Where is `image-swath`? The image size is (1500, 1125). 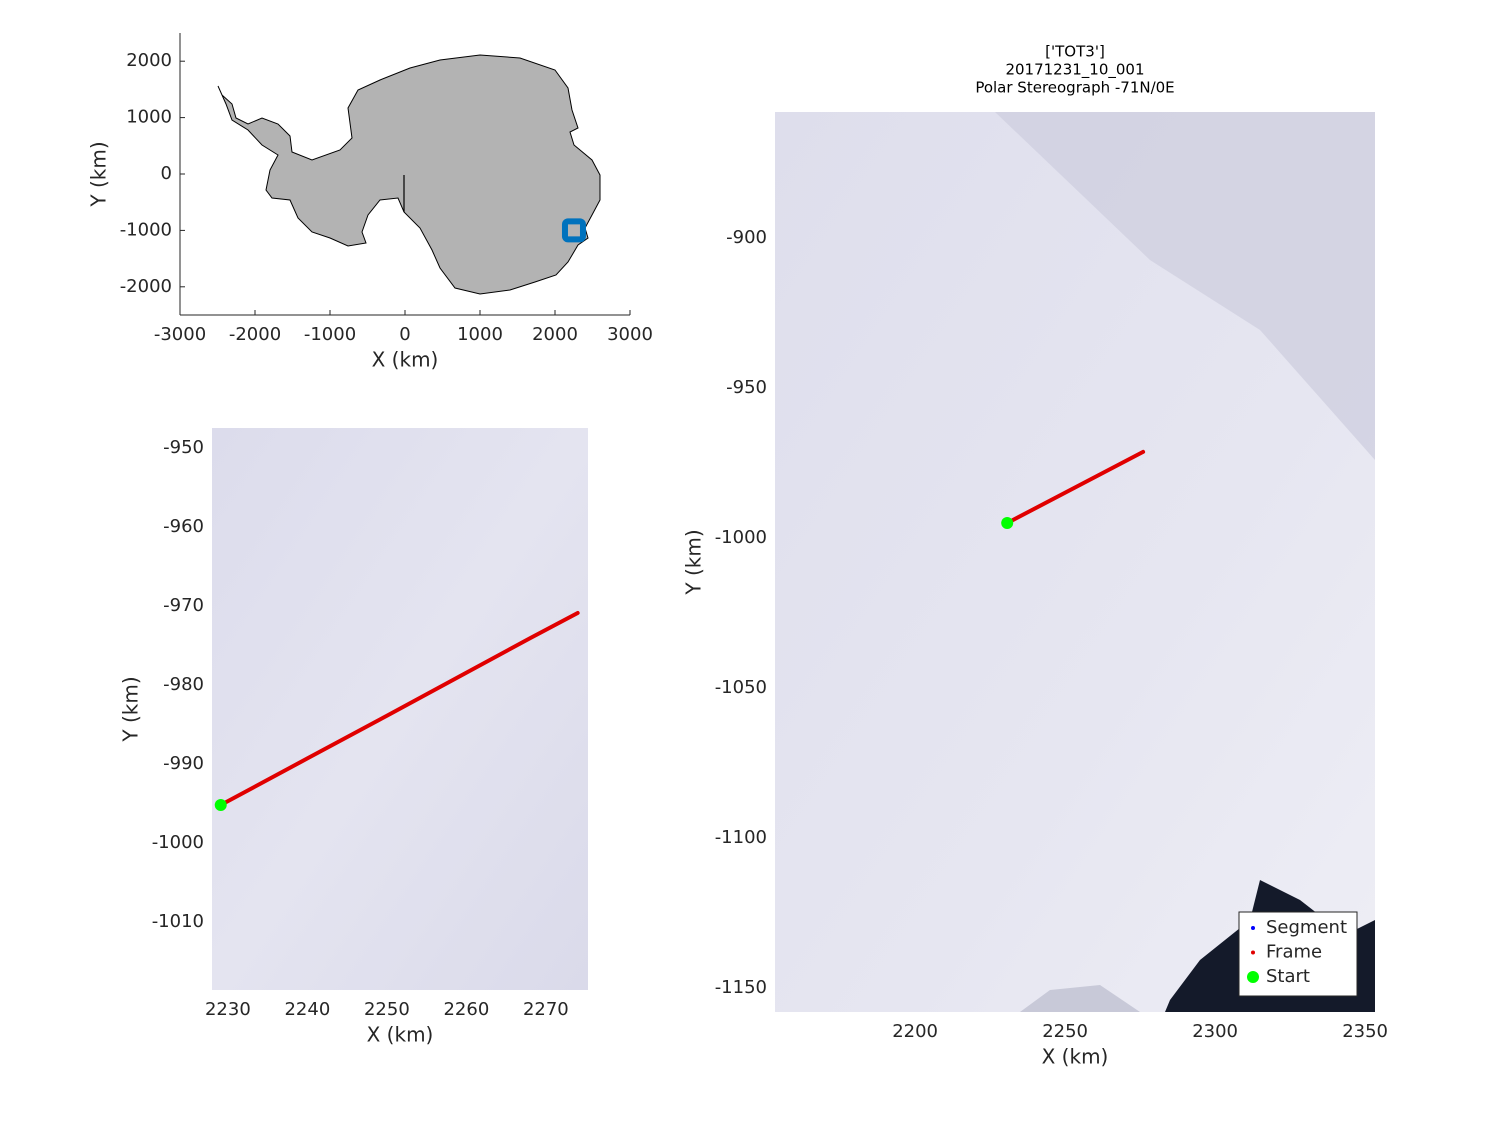 image-swath is located at coordinates (1185, 286).